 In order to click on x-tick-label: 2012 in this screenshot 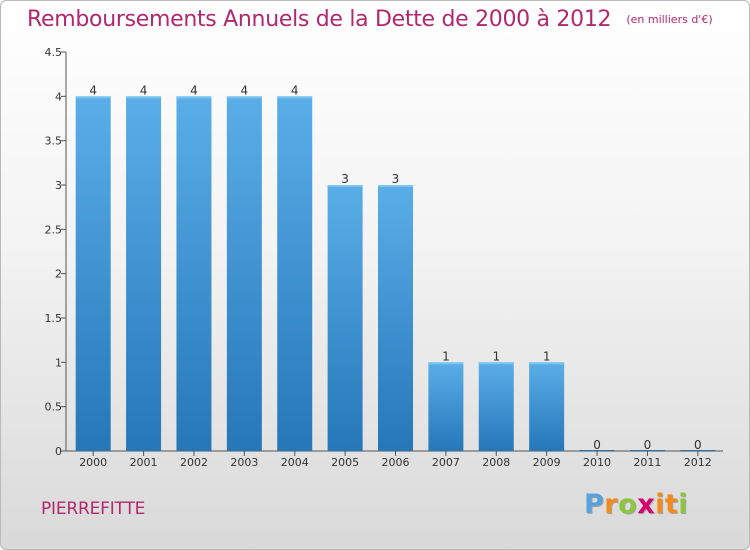, I will do `click(698, 462)`.